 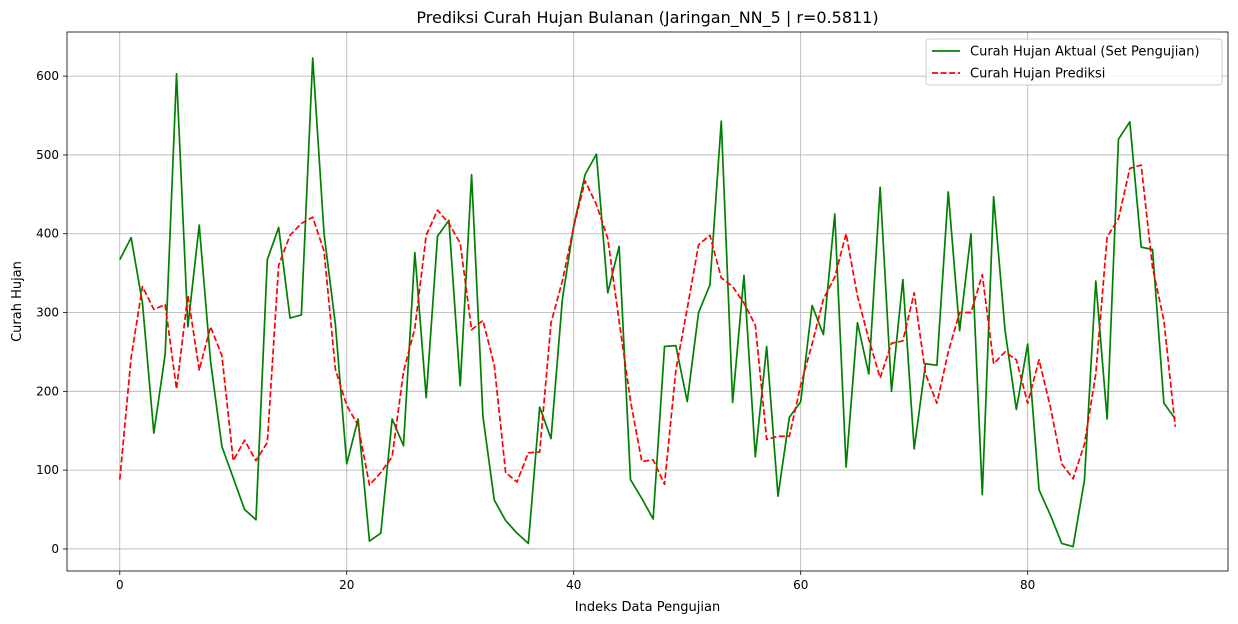 I want to click on y-tick-label: 600, so click(x=47, y=76).